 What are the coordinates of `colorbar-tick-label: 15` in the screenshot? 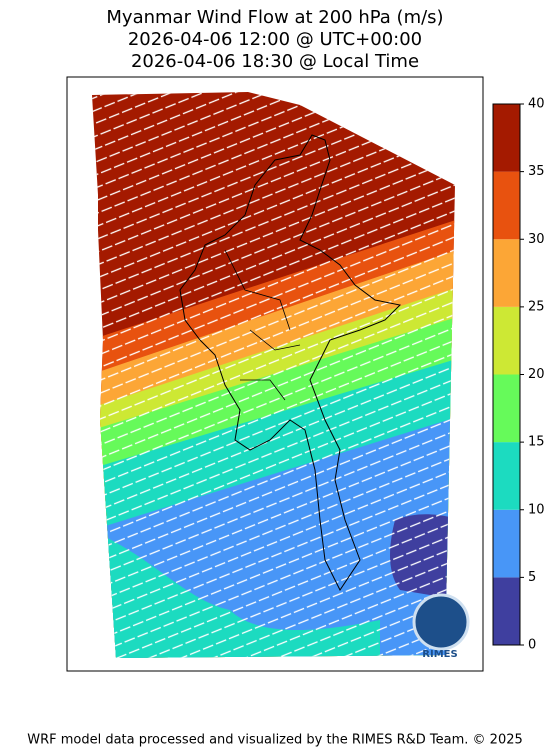 It's located at (536, 442).